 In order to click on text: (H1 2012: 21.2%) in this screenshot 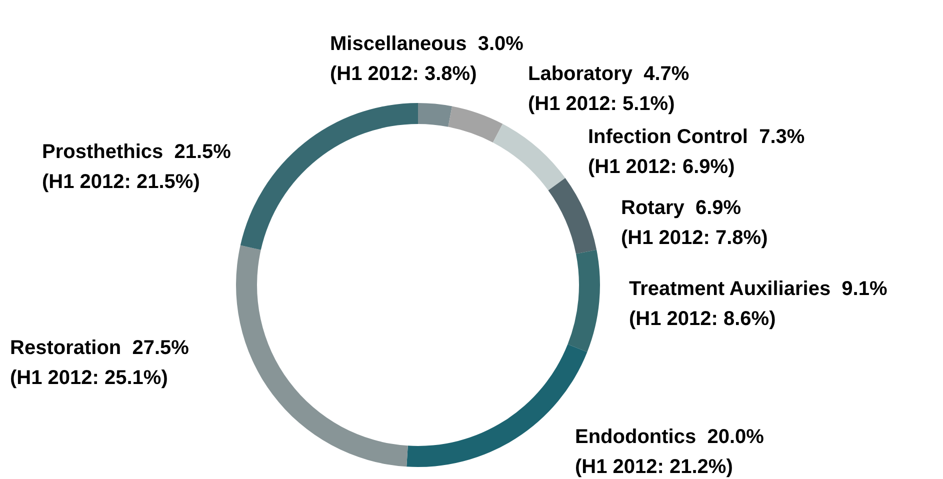, I will do `click(654, 467)`.